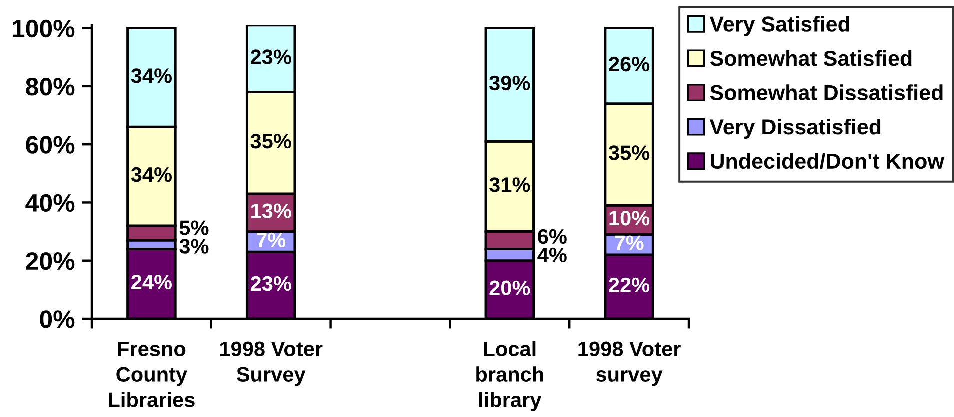  What do you see at coordinates (552, 236) in the screenshot?
I see `data-label: 6%` at bounding box center [552, 236].